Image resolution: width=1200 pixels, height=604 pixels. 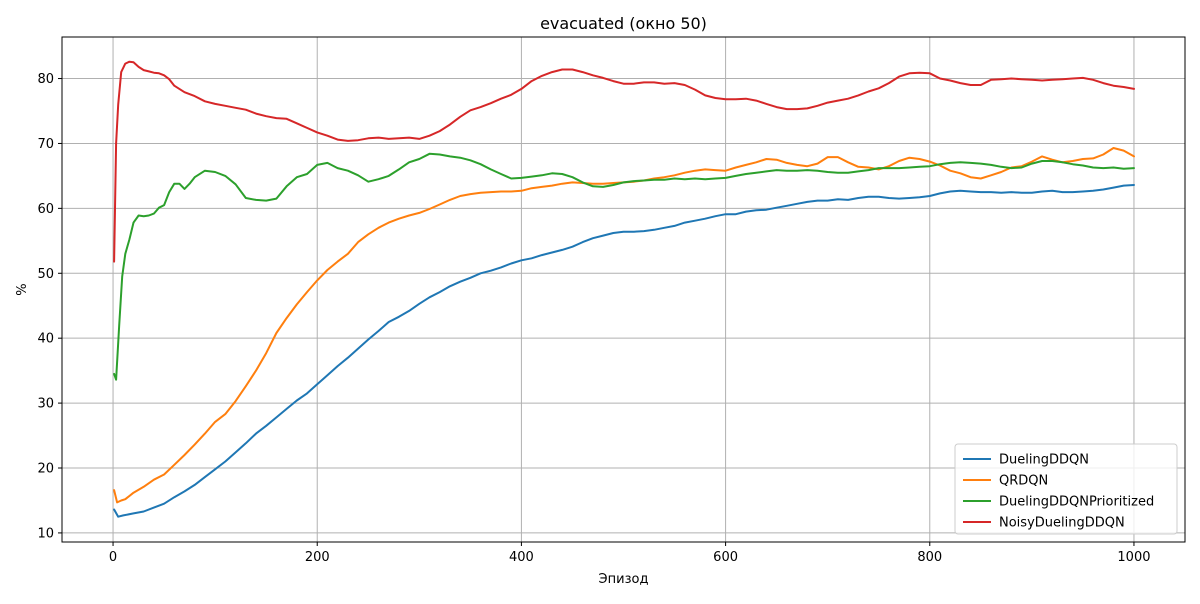 What do you see at coordinates (45, 79) in the screenshot?
I see `y-tick-label: 80` at bounding box center [45, 79].